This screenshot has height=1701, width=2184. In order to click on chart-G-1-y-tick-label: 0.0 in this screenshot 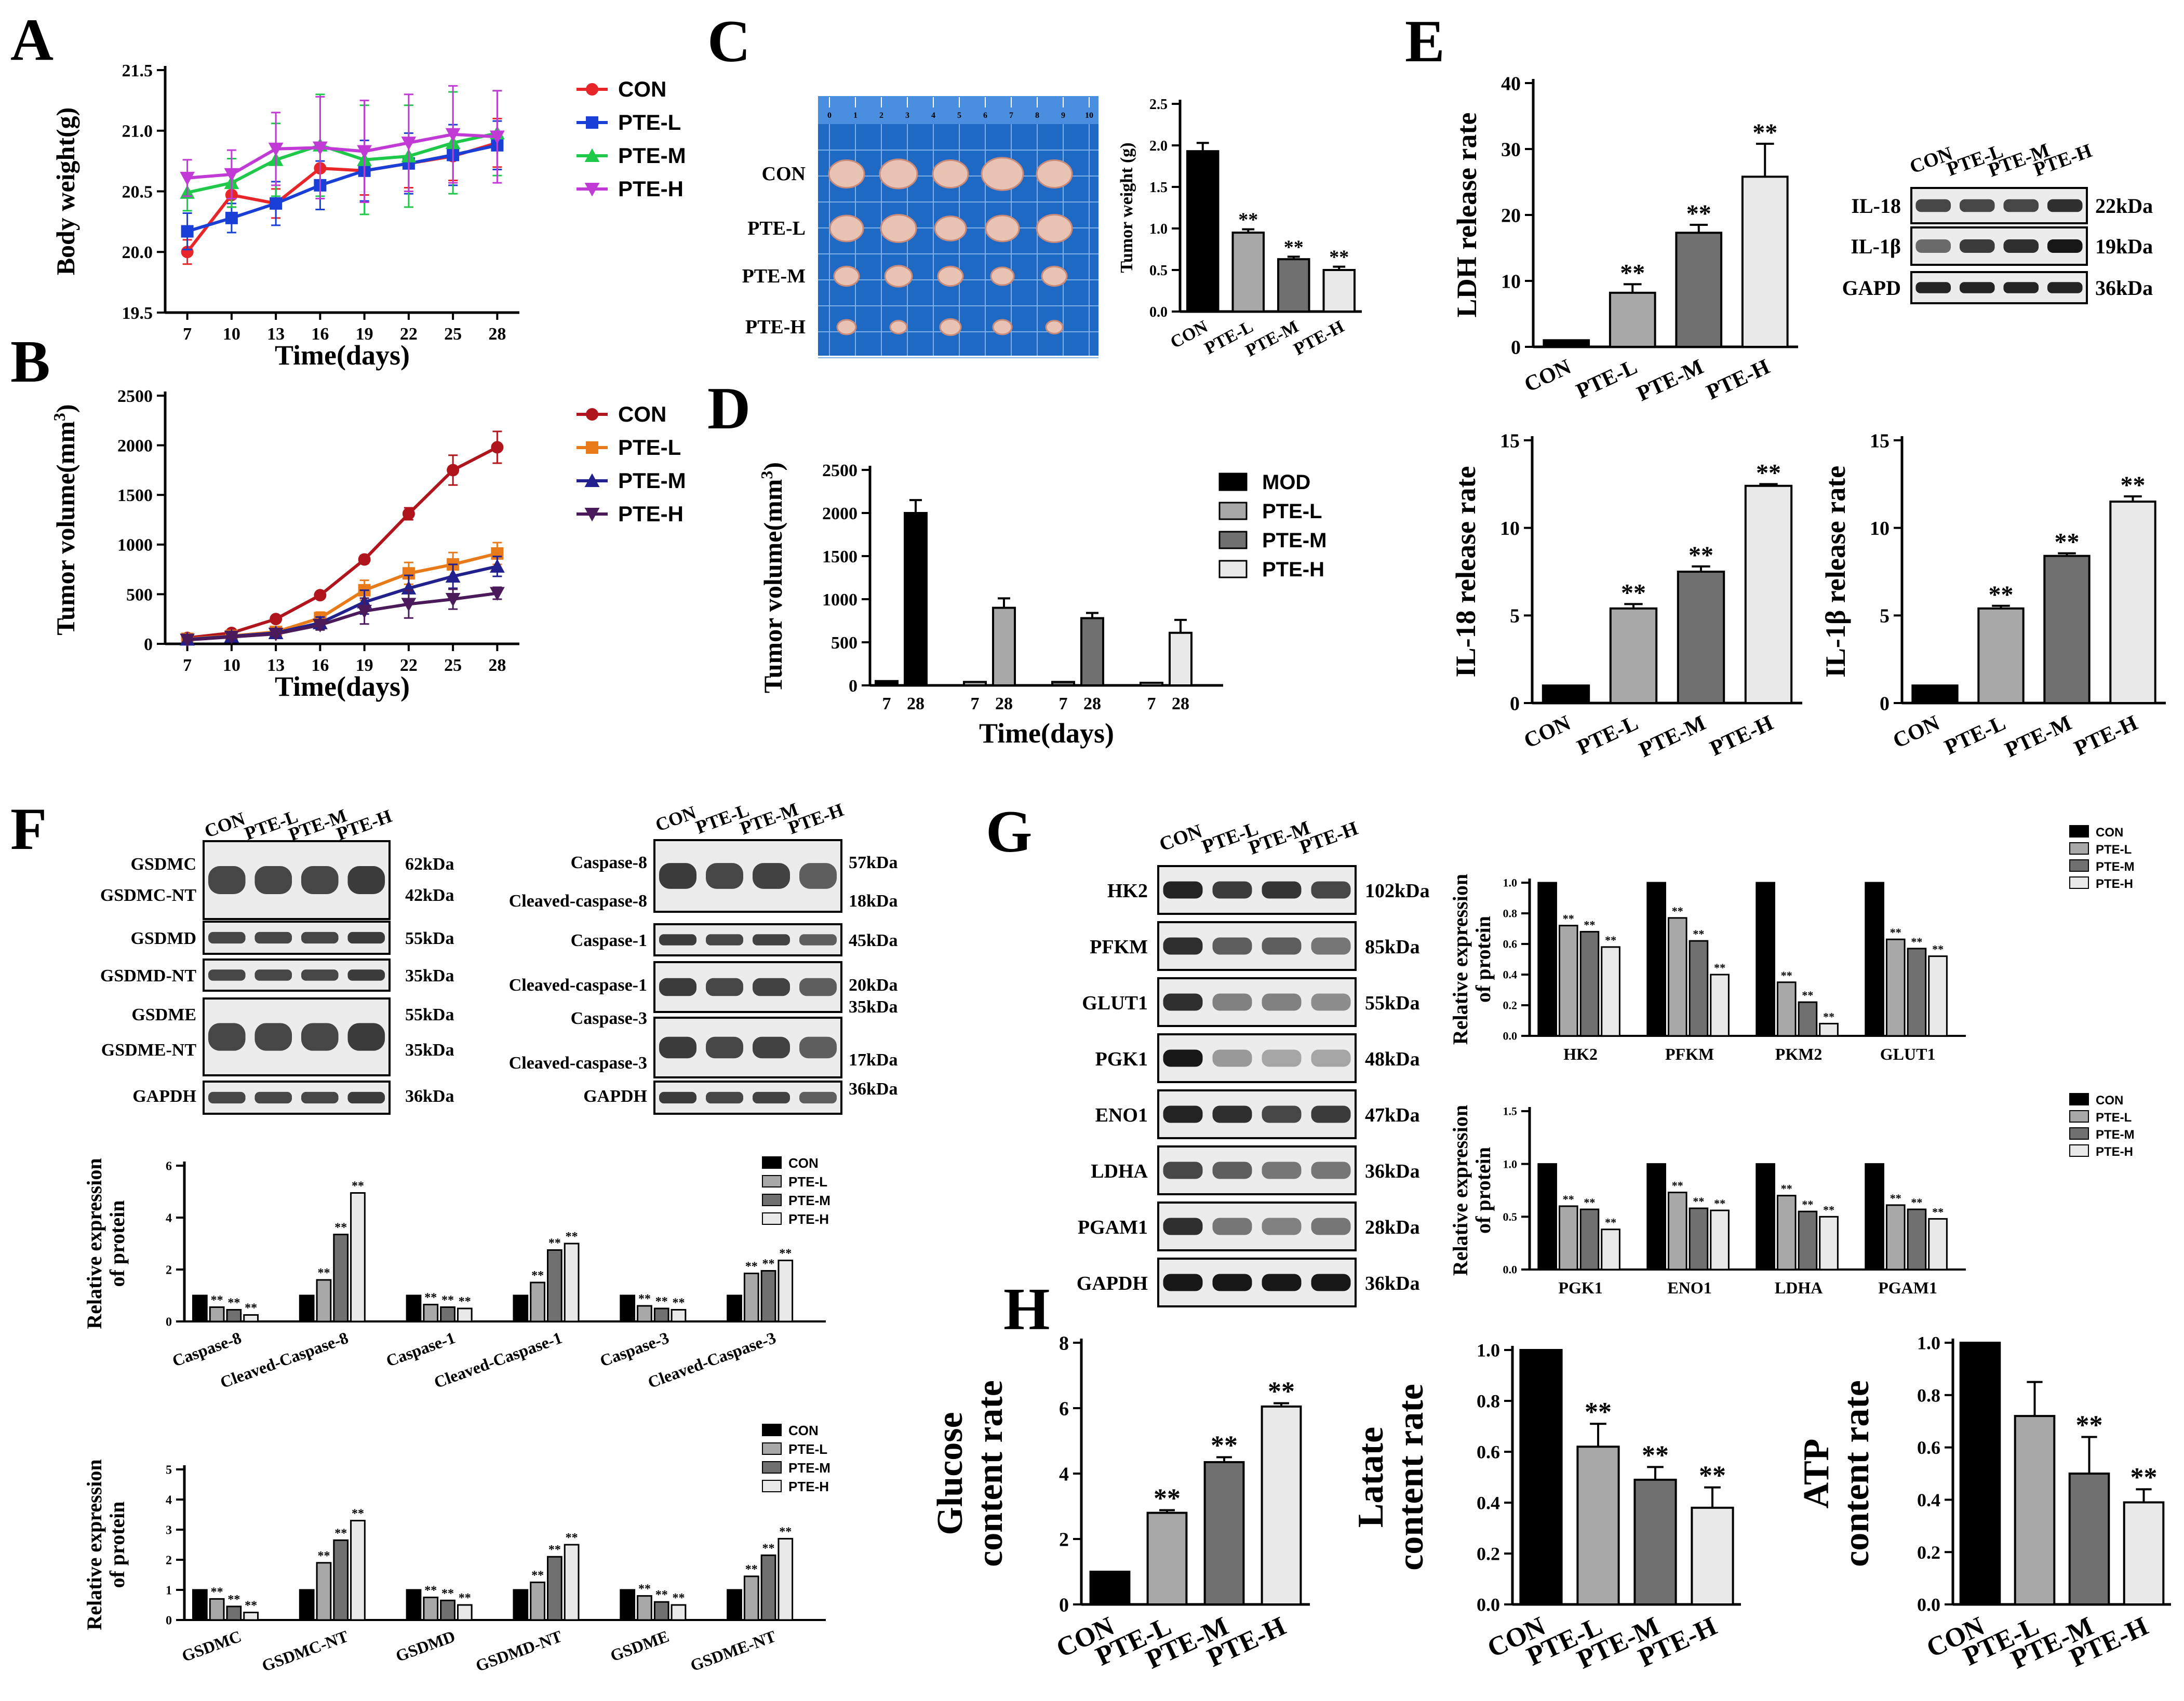, I will do `click(1510, 1036)`.